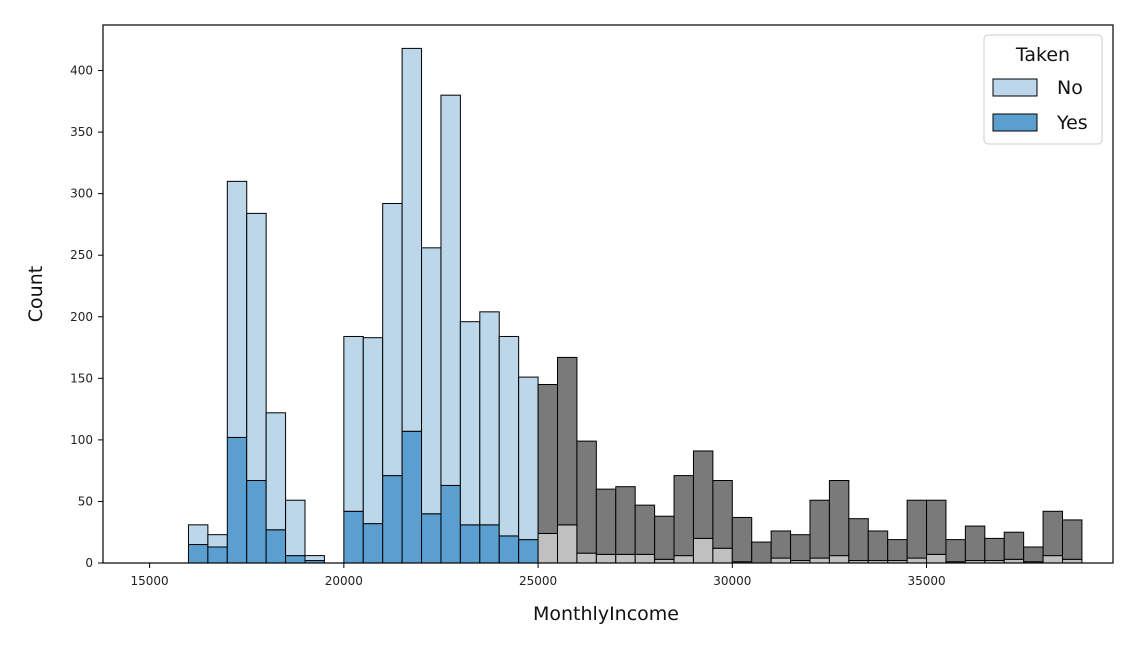 This screenshot has width=1137, height=650. What do you see at coordinates (344, 581) in the screenshot?
I see `x-tick-label-1: 20000` at bounding box center [344, 581].